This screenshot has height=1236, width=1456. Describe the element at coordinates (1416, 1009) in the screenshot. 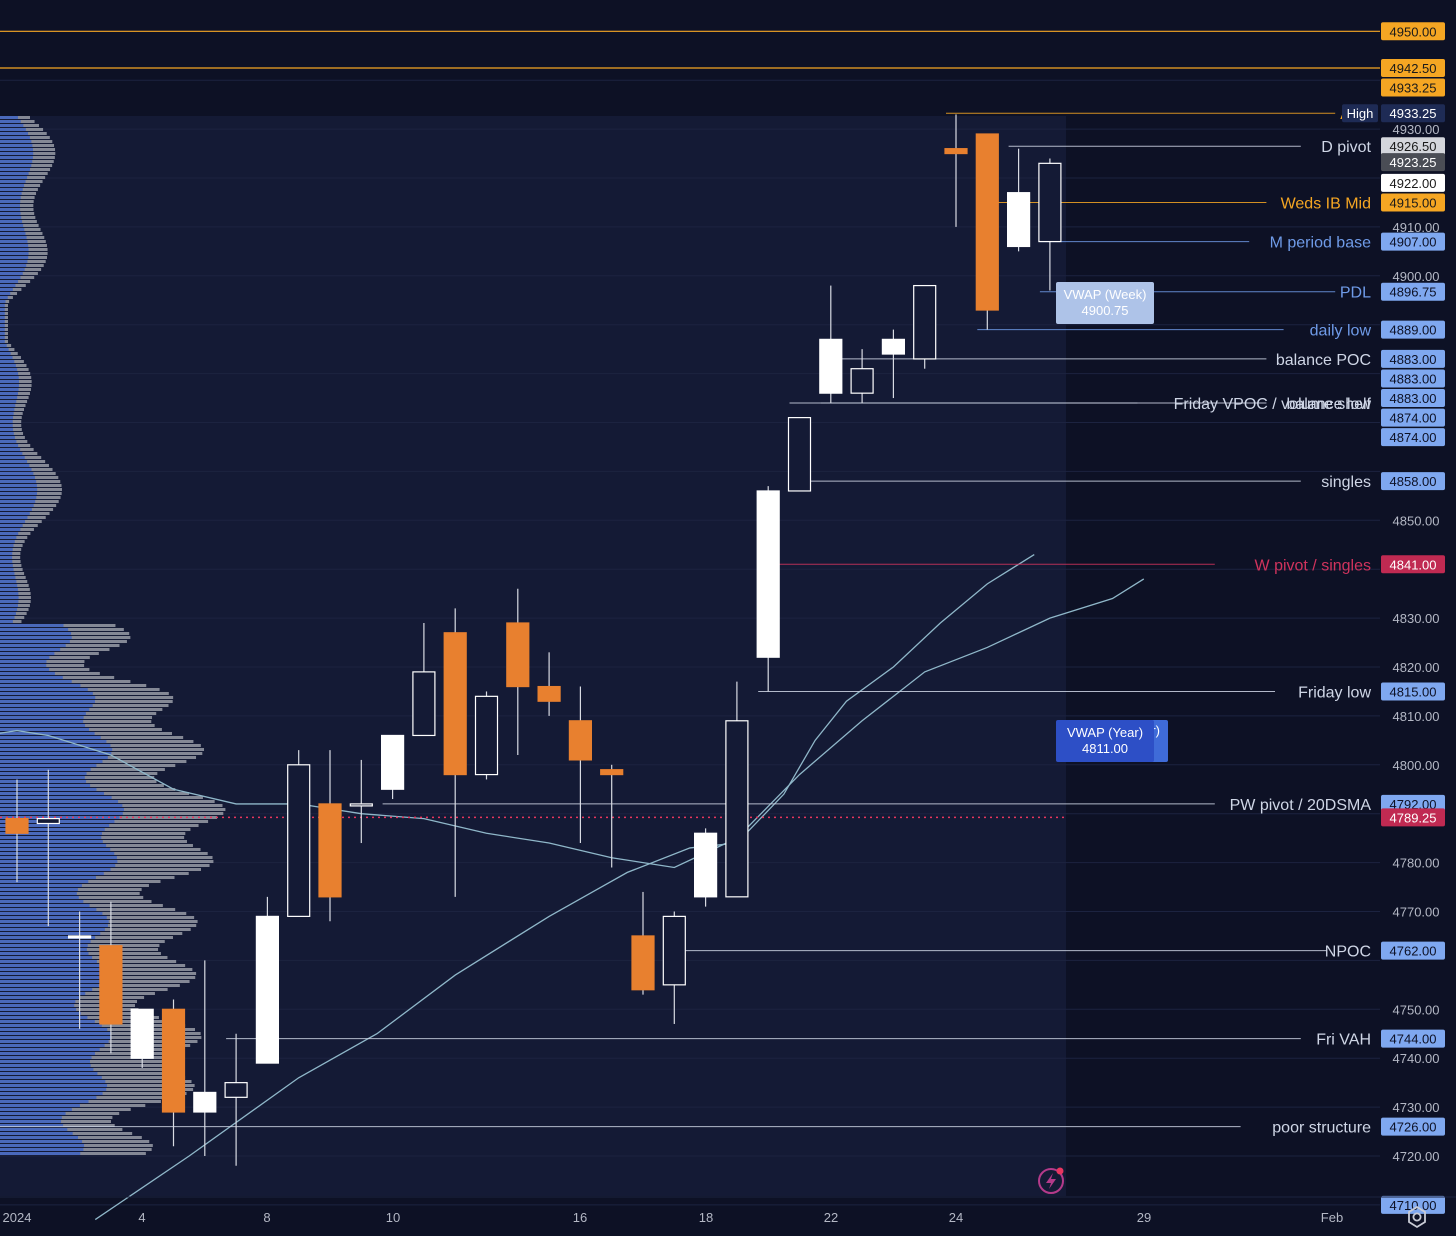

I see `price-tick-label: 4750.00` at that location.